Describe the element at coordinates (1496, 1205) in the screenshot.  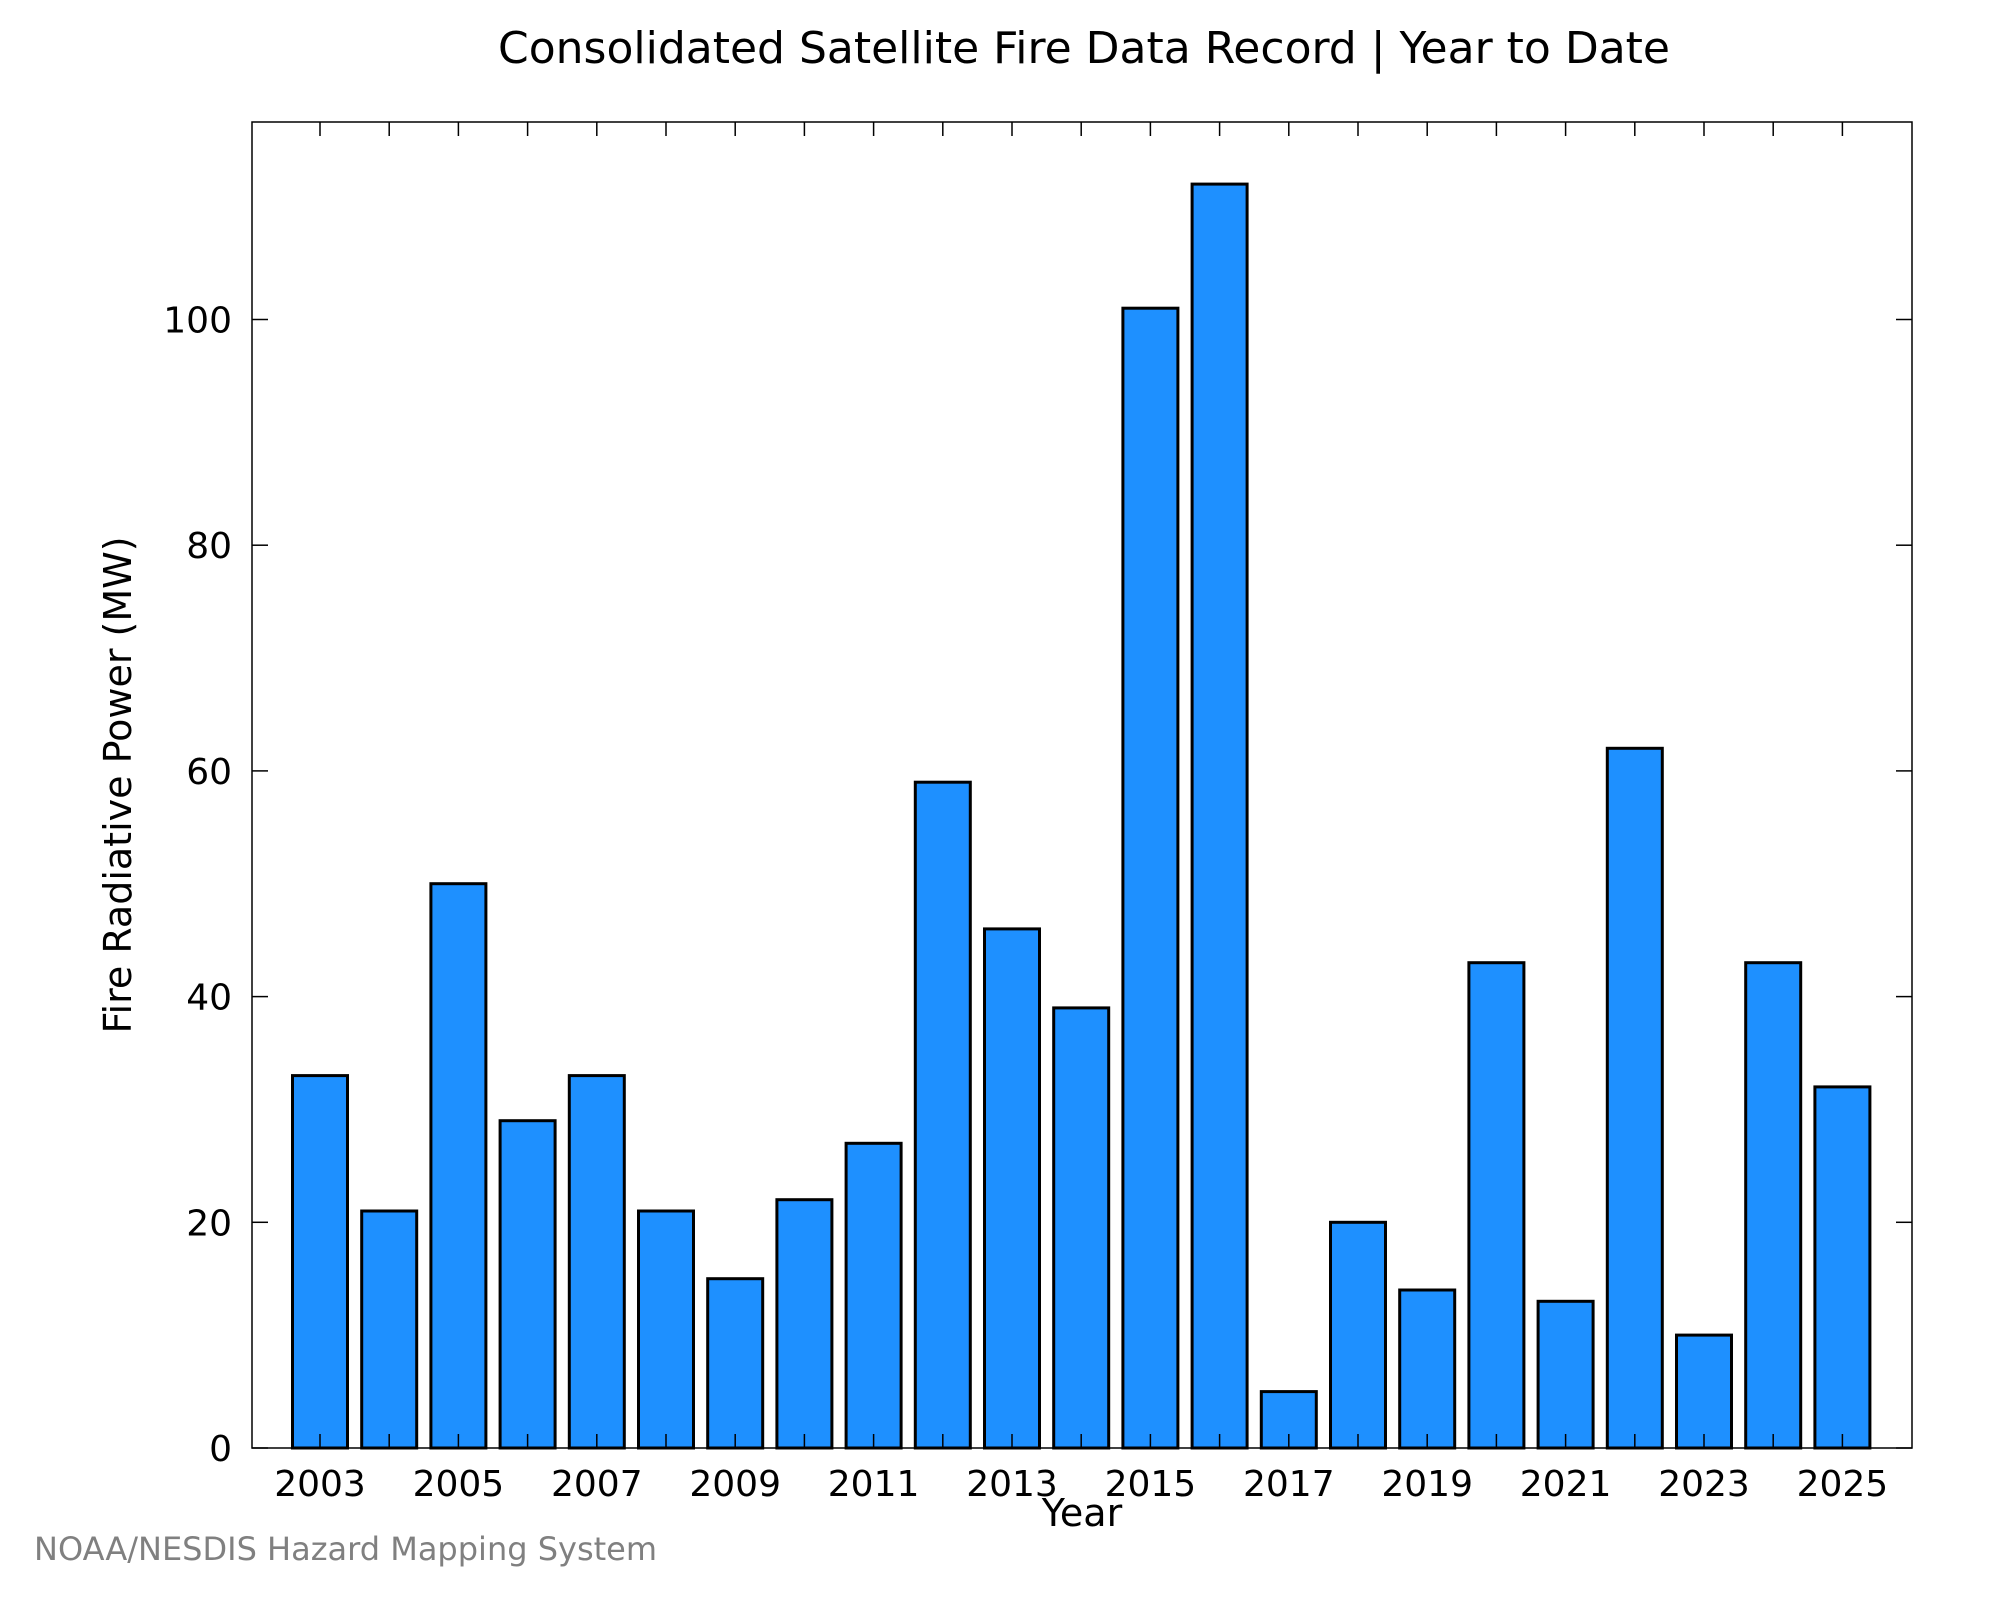
I see `bar-2020` at that location.